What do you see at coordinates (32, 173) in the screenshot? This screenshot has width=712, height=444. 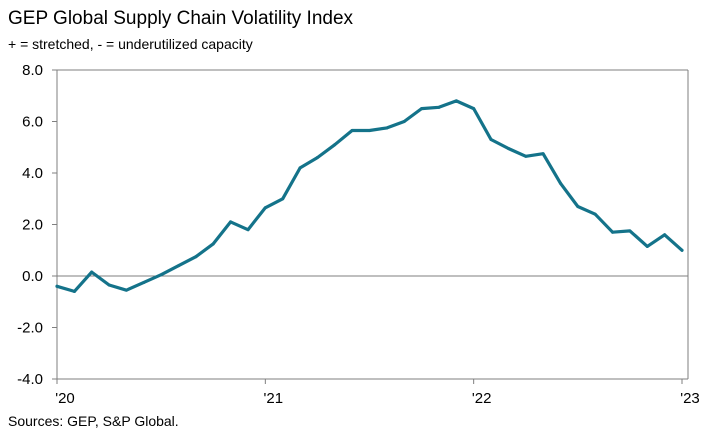 I see `y-tick-label: 4.0` at bounding box center [32, 173].